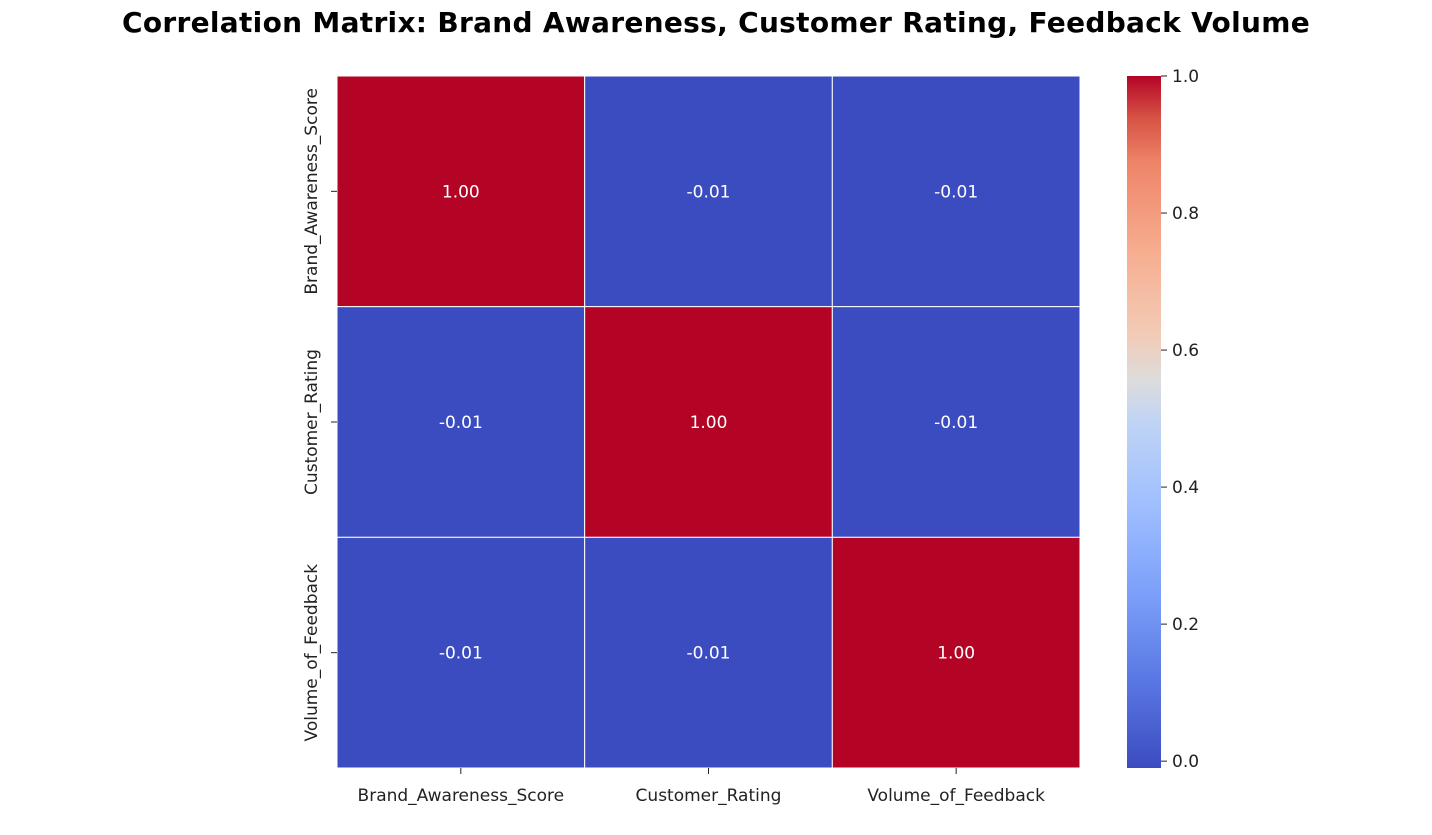  What do you see at coordinates (312, 422) in the screenshot?
I see `y-tick-label: Customer_Rating` at bounding box center [312, 422].